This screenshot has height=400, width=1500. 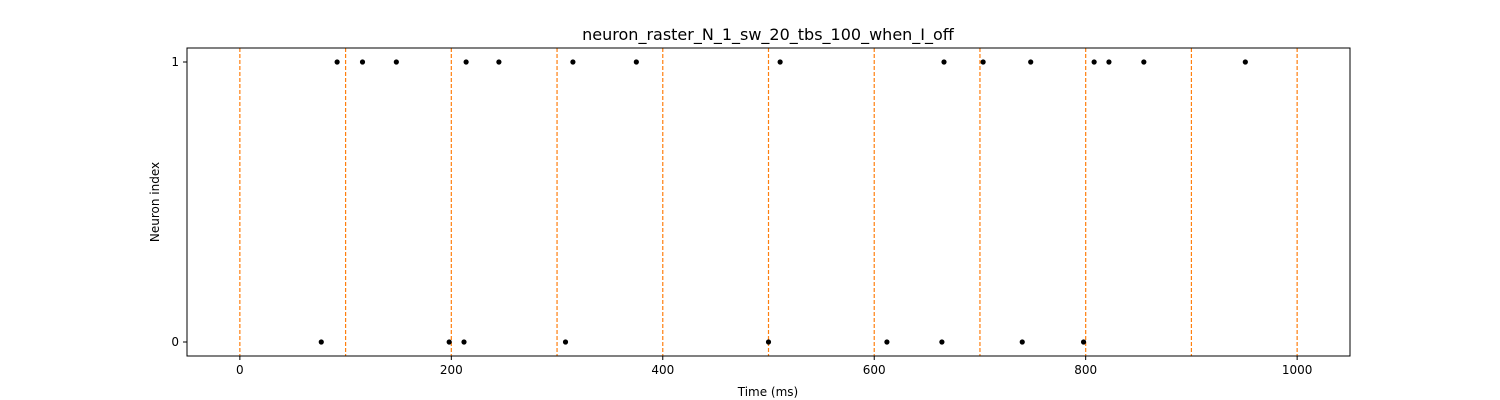 What do you see at coordinates (874, 370) in the screenshot?
I see `x-tick-label: 600` at bounding box center [874, 370].